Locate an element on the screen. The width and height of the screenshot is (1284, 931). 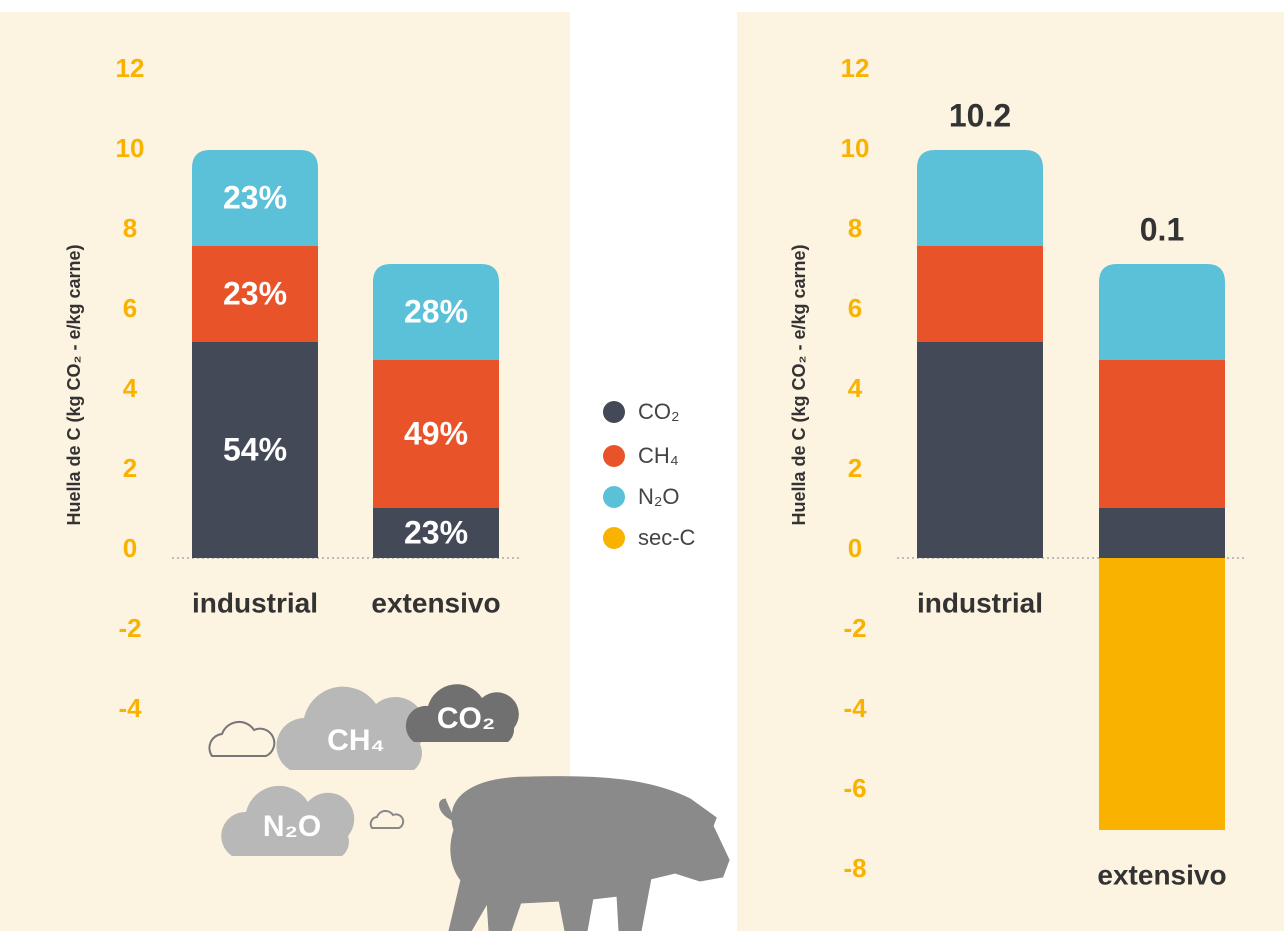
total-label: 10.2 is located at coordinates (980, 115).